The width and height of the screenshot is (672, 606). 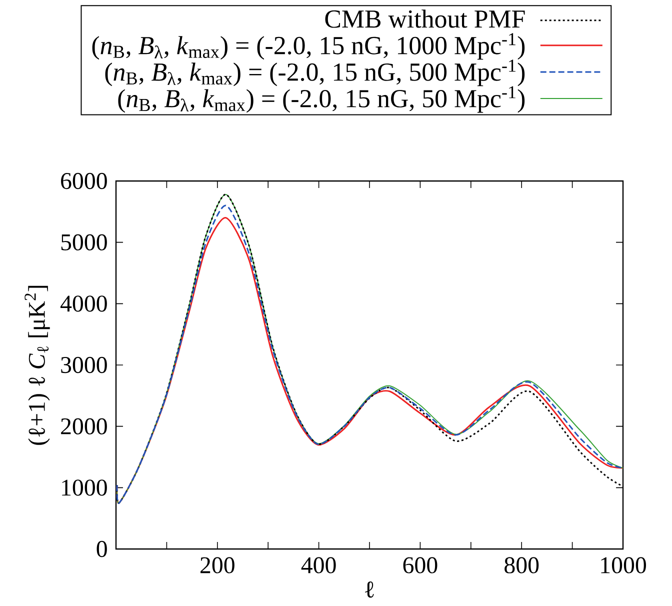 What do you see at coordinates (369, 589) in the screenshot?
I see `x-axis-title: ℓ` at bounding box center [369, 589].